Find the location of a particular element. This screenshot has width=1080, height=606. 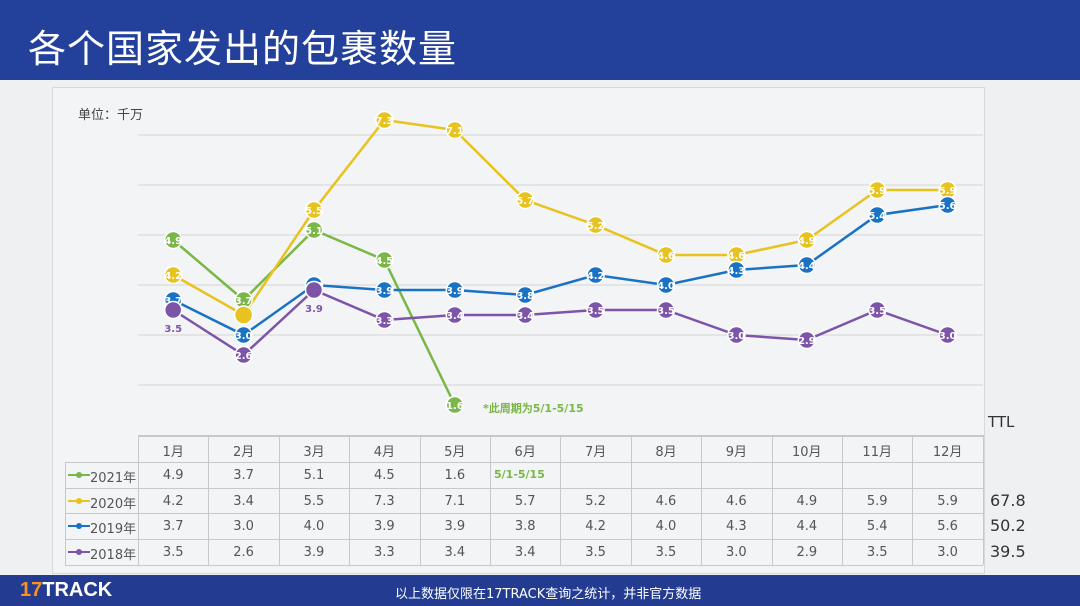

data-label: 4.4 is located at coordinates (807, 266).